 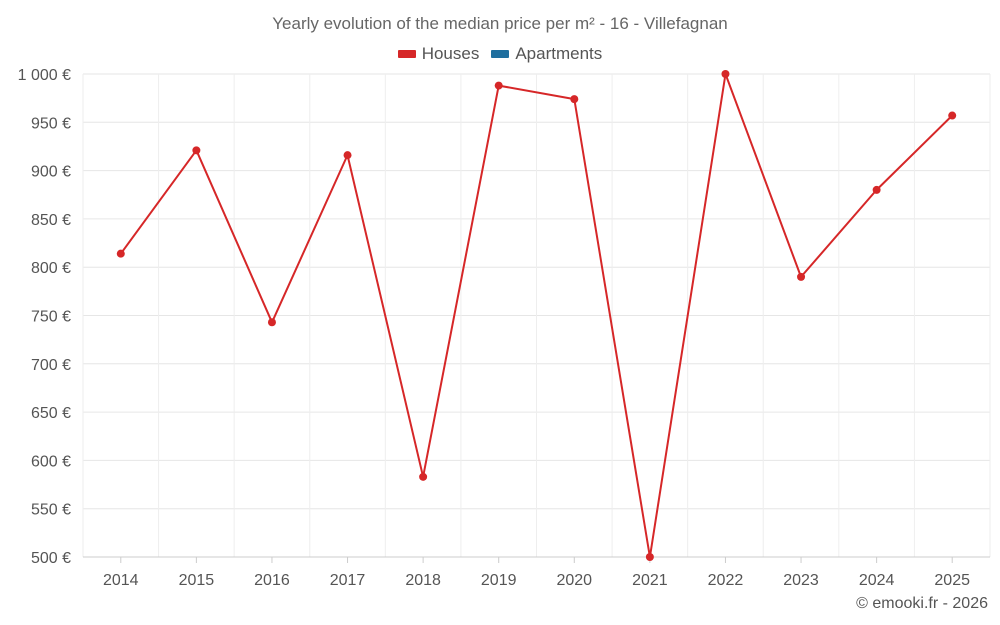 What do you see at coordinates (272, 580) in the screenshot?
I see `x-tick-label: 2016` at bounding box center [272, 580].